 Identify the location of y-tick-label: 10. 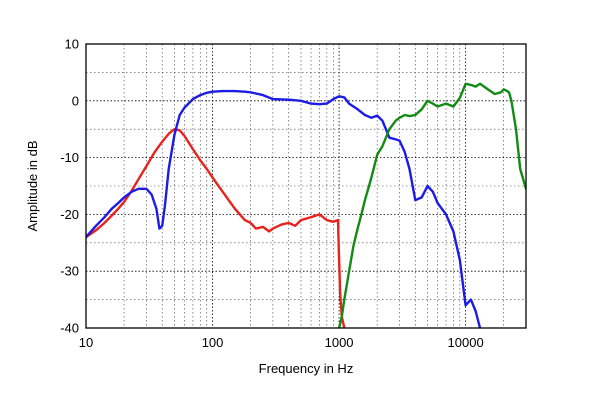
(72, 44).